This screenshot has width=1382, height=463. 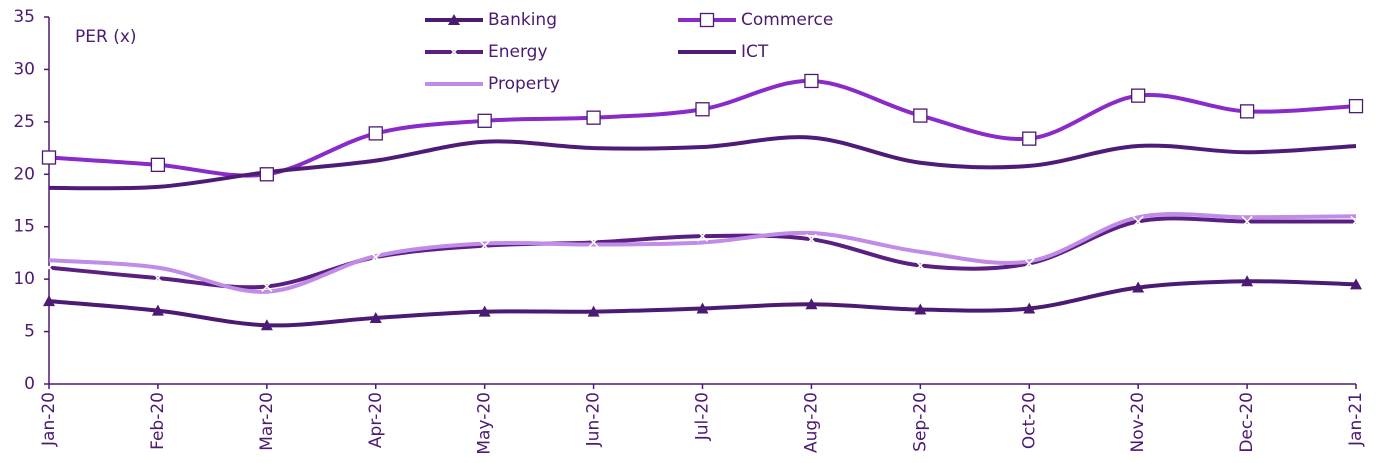 I want to click on y-tick-label: 30, so click(x=24, y=69).